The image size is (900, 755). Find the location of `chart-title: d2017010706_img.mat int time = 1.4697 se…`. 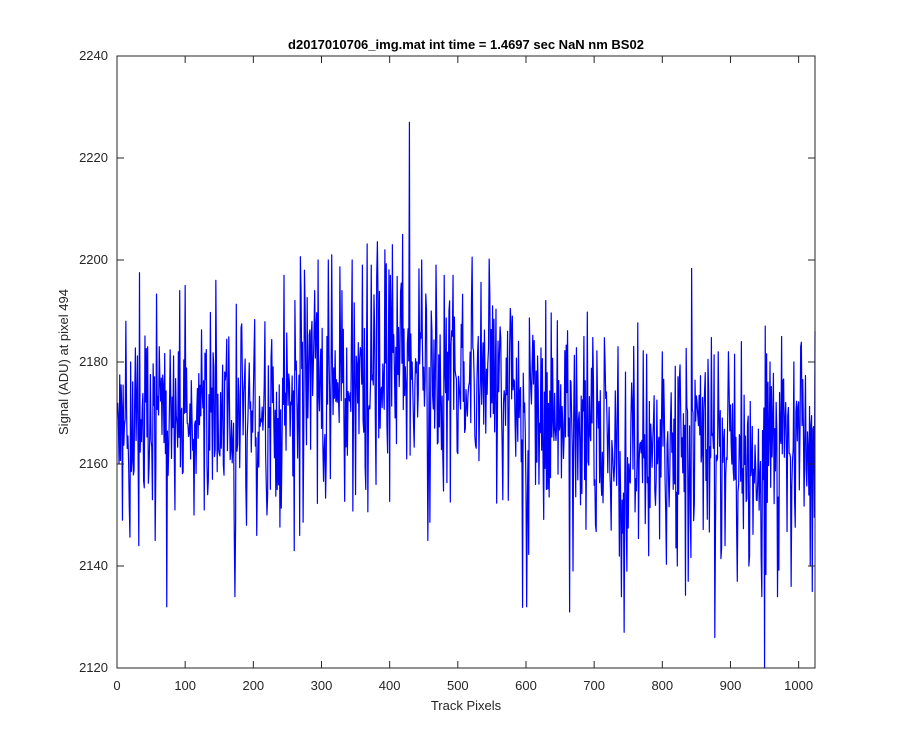

chart-title: d2017010706_img.mat int time = 1.4697 se… is located at coordinates (466, 44).